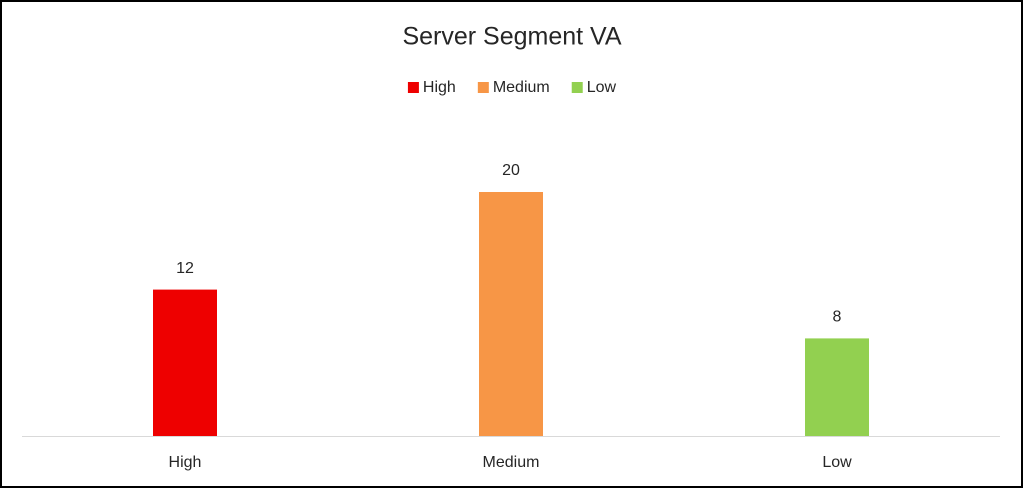  What do you see at coordinates (185, 268) in the screenshot?
I see `value-label: 12` at bounding box center [185, 268].